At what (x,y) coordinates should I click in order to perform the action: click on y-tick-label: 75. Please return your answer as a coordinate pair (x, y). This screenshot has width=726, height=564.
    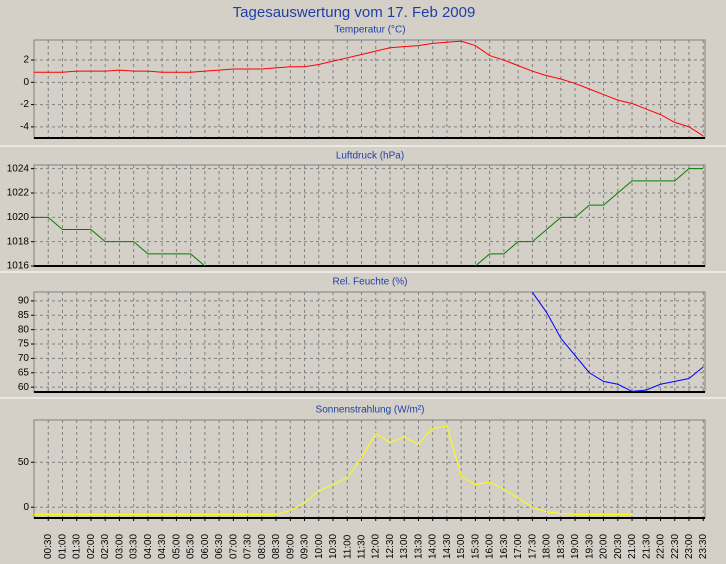
    Looking at the image, I should click on (24, 344).